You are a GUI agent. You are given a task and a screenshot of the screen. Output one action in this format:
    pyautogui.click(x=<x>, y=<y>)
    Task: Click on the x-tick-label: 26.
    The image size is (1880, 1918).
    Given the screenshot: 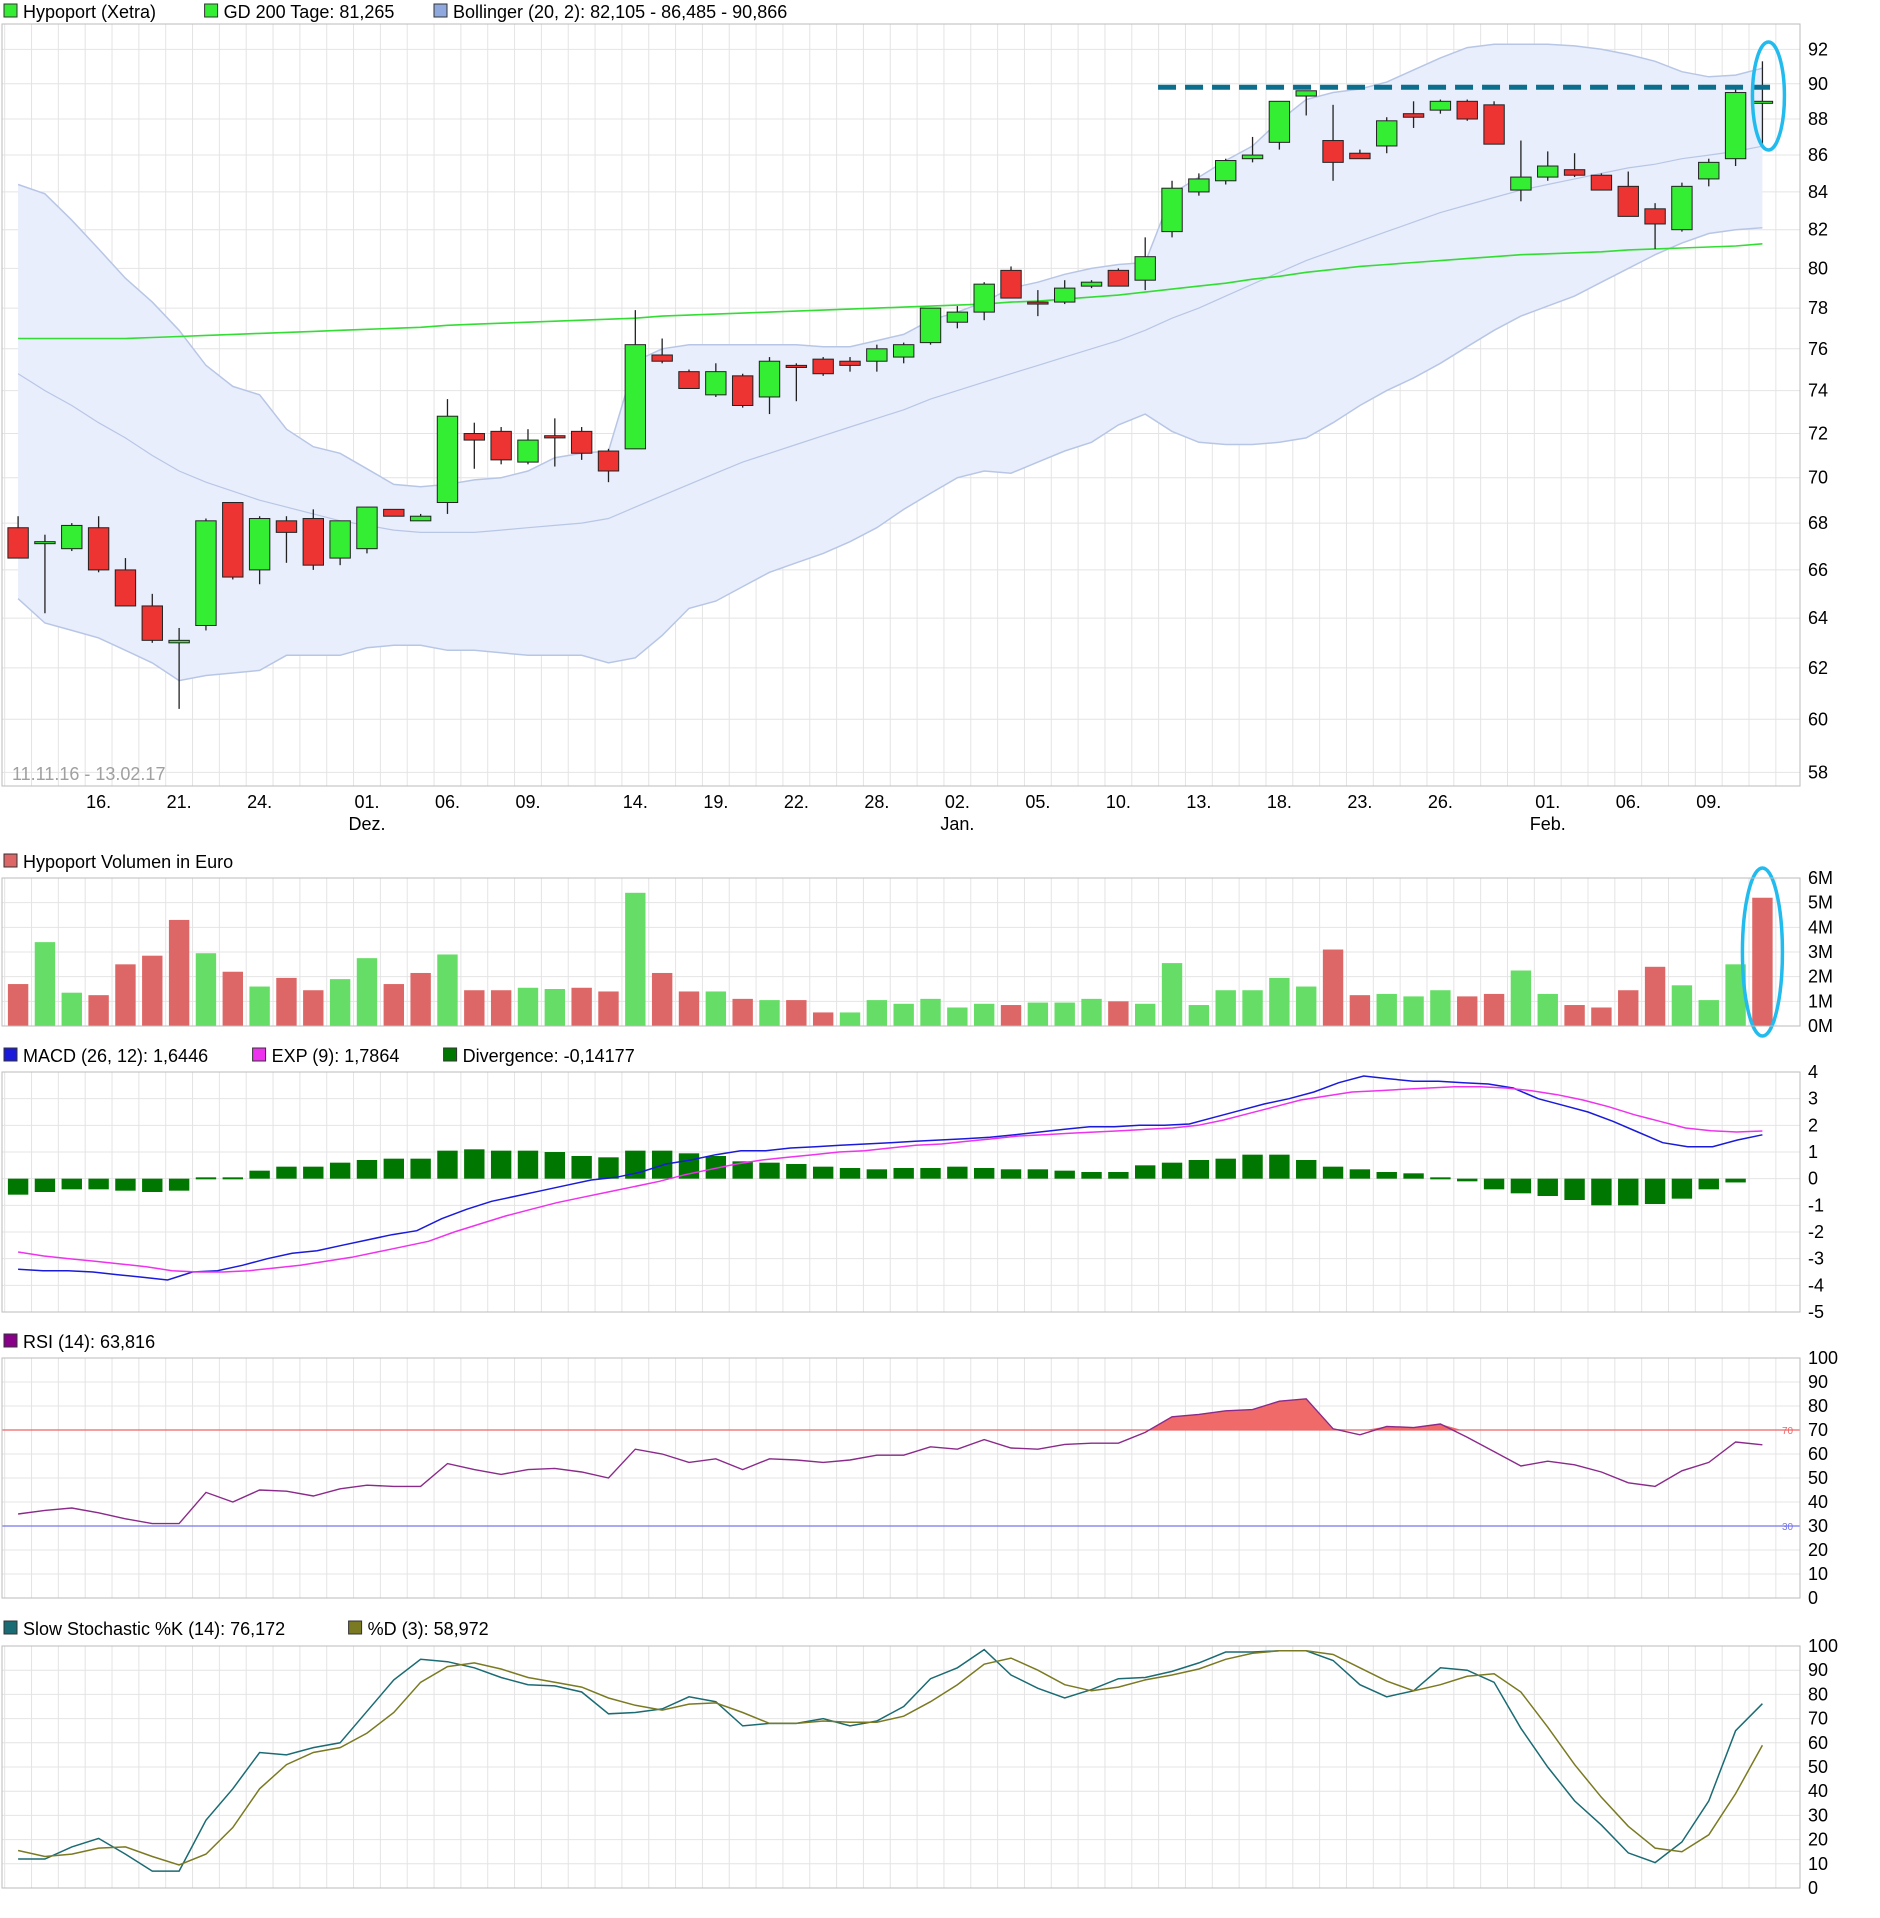 What is the action you would take?
    pyautogui.click(x=1440, y=802)
    